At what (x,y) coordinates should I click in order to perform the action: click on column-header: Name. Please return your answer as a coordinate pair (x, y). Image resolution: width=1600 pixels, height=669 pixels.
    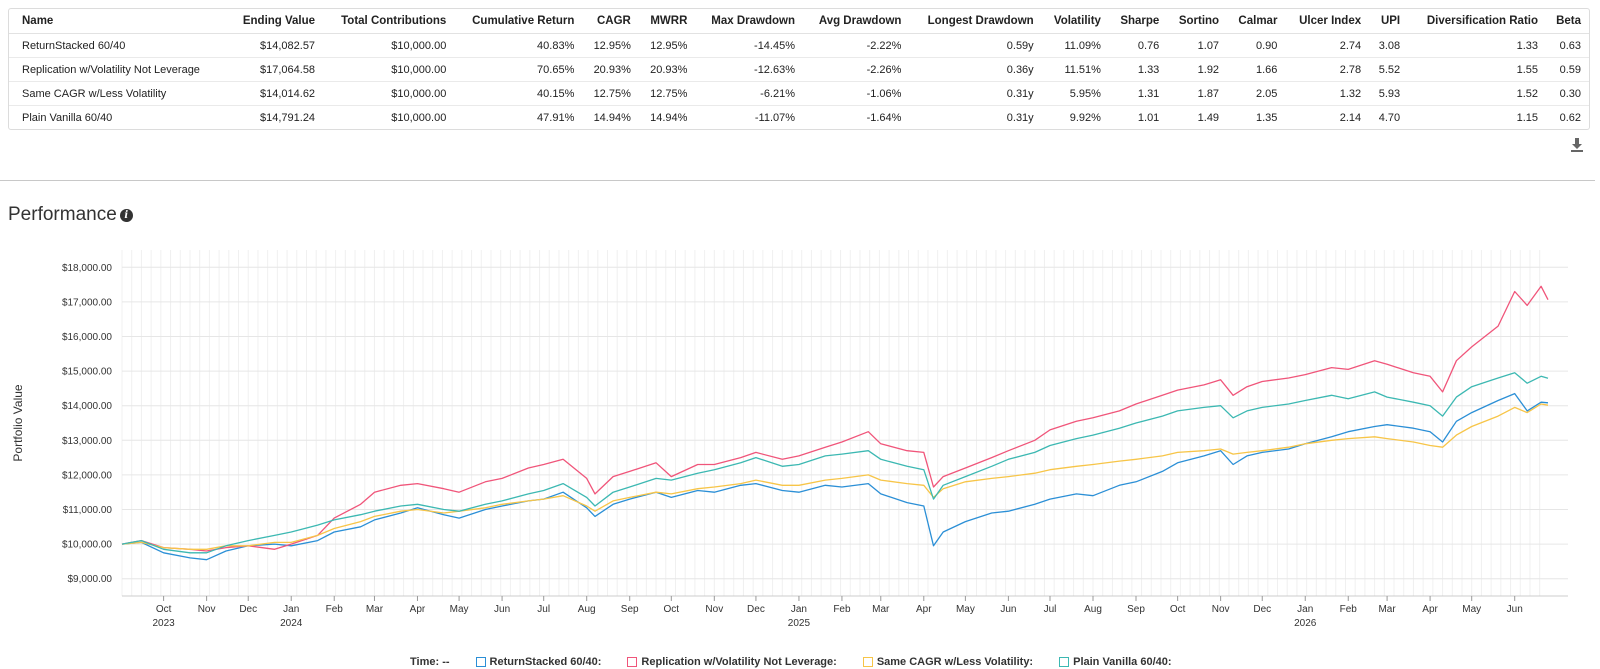
    Looking at the image, I should click on (119, 21).